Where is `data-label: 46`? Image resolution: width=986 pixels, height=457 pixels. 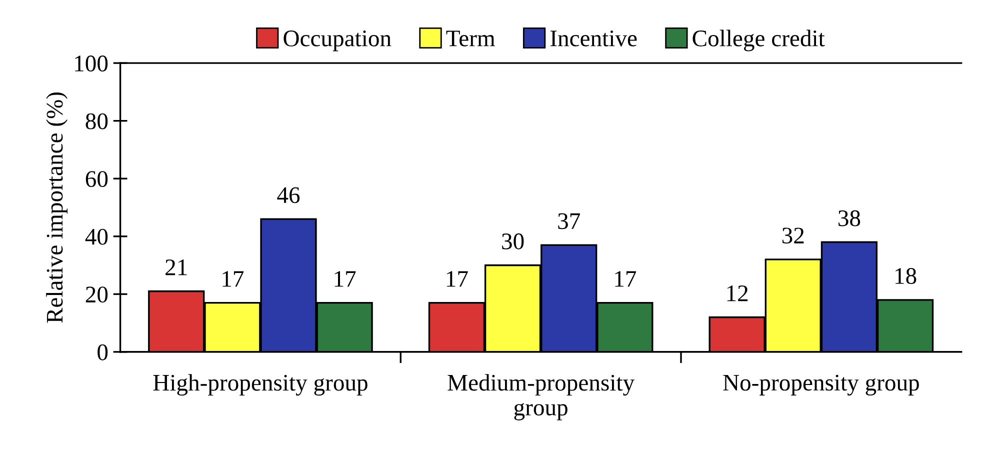
data-label: 46 is located at coordinates (288, 195).